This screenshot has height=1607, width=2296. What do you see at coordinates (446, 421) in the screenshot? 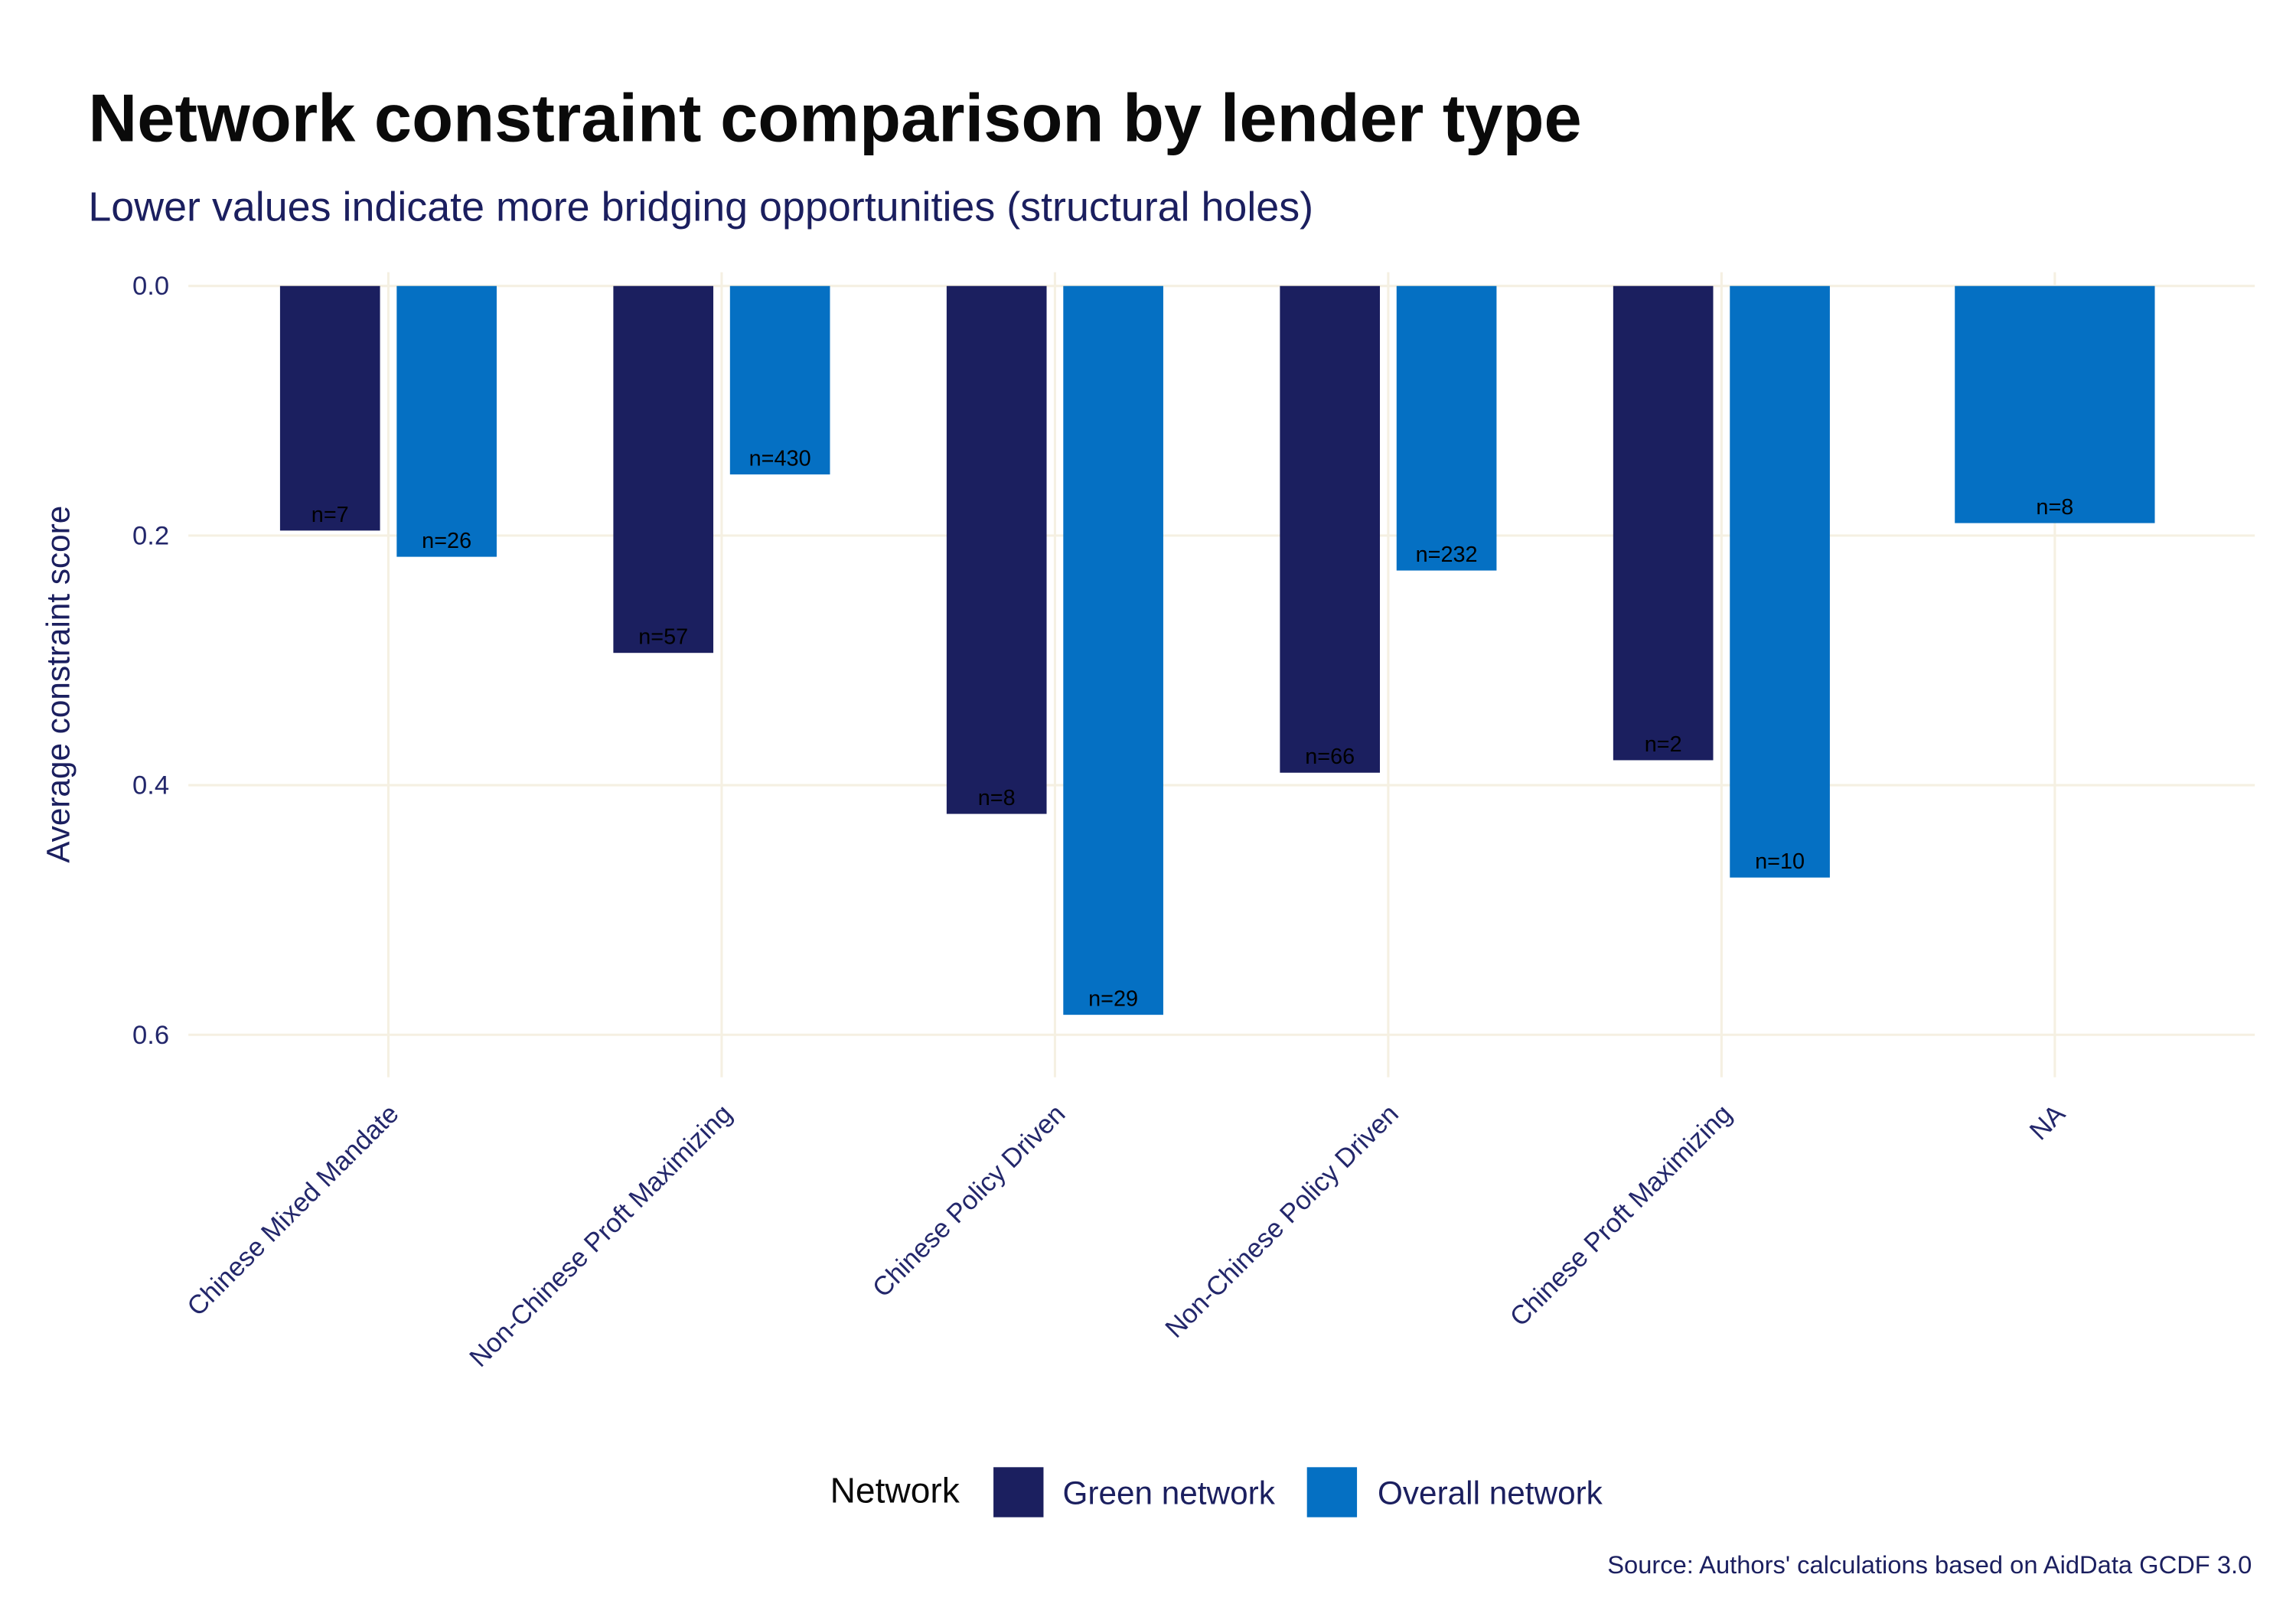
I see `bar-overall-network-chinese-mixed-mandate` at bounding box center [446, 421].